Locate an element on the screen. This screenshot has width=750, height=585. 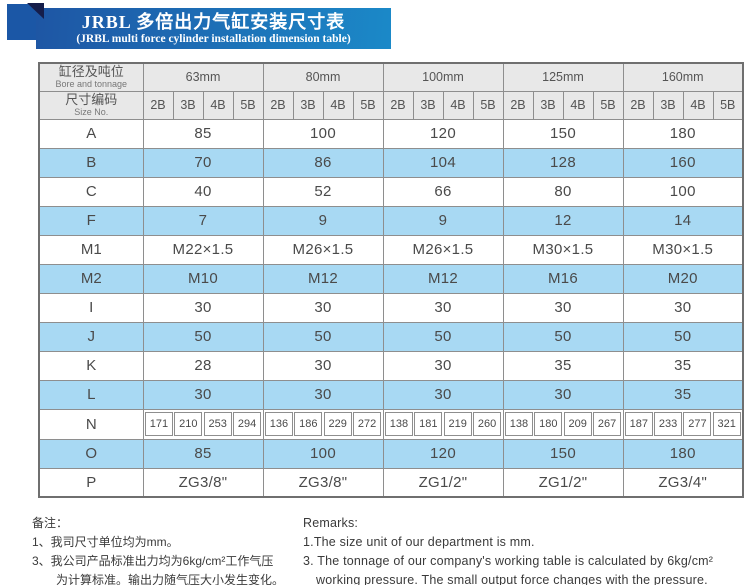
value-cell: M10 is located at coordinates (203, 278).